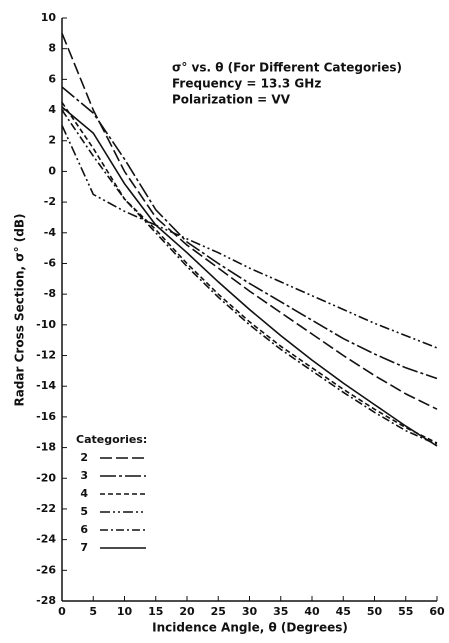 This screenshot has height=643, width=449. I want to click on legend-label: 3, so click(84, 475).